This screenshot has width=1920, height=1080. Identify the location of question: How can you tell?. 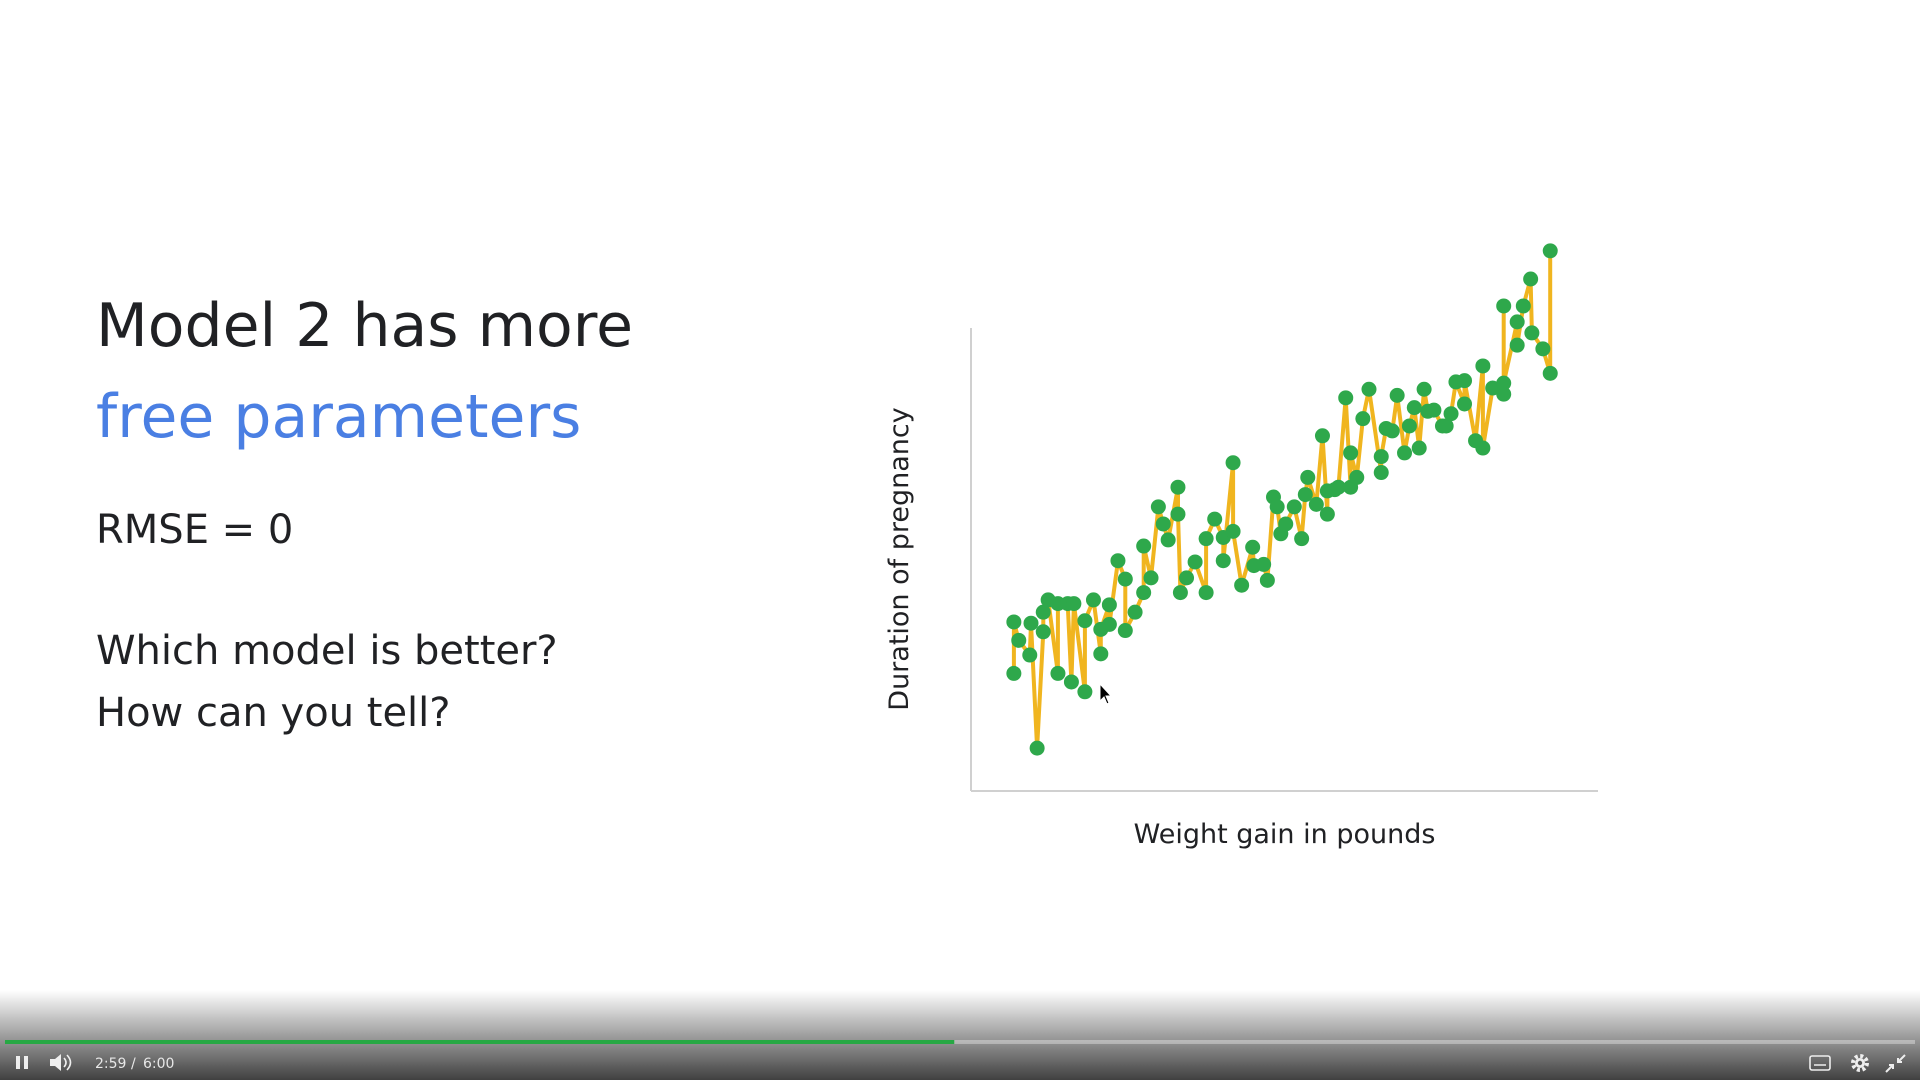
(273, 713).